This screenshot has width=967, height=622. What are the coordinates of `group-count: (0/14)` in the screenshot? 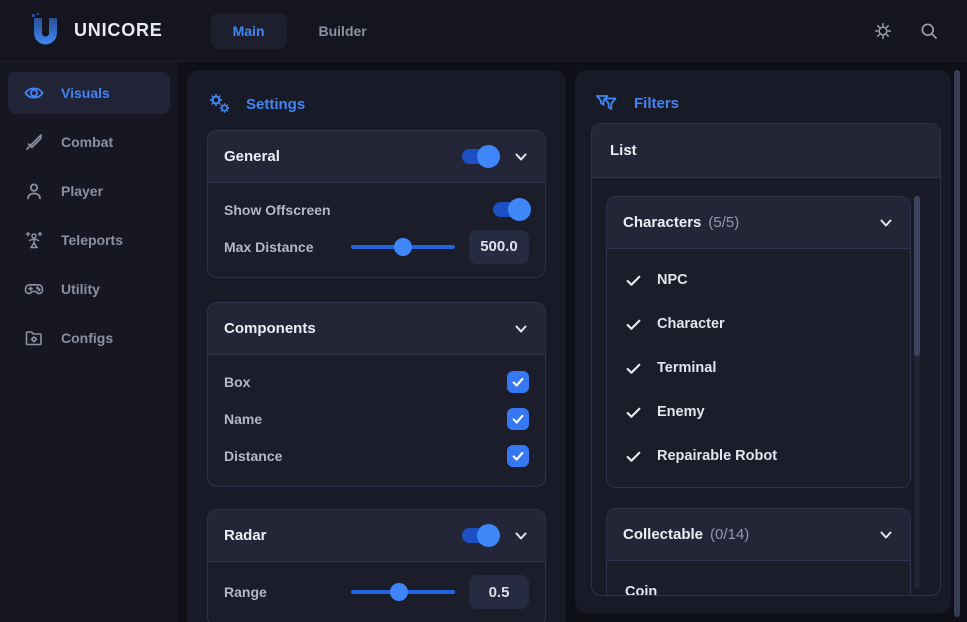 It's located at (730, 534).